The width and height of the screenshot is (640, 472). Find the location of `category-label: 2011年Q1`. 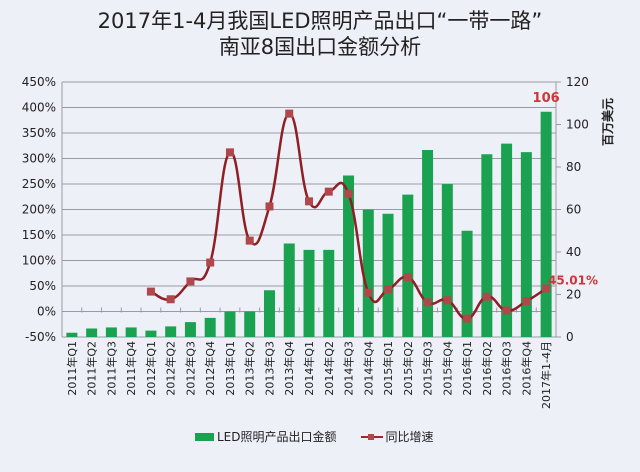

category-label: 2011年Q1 is located at coordinates (72, 368).